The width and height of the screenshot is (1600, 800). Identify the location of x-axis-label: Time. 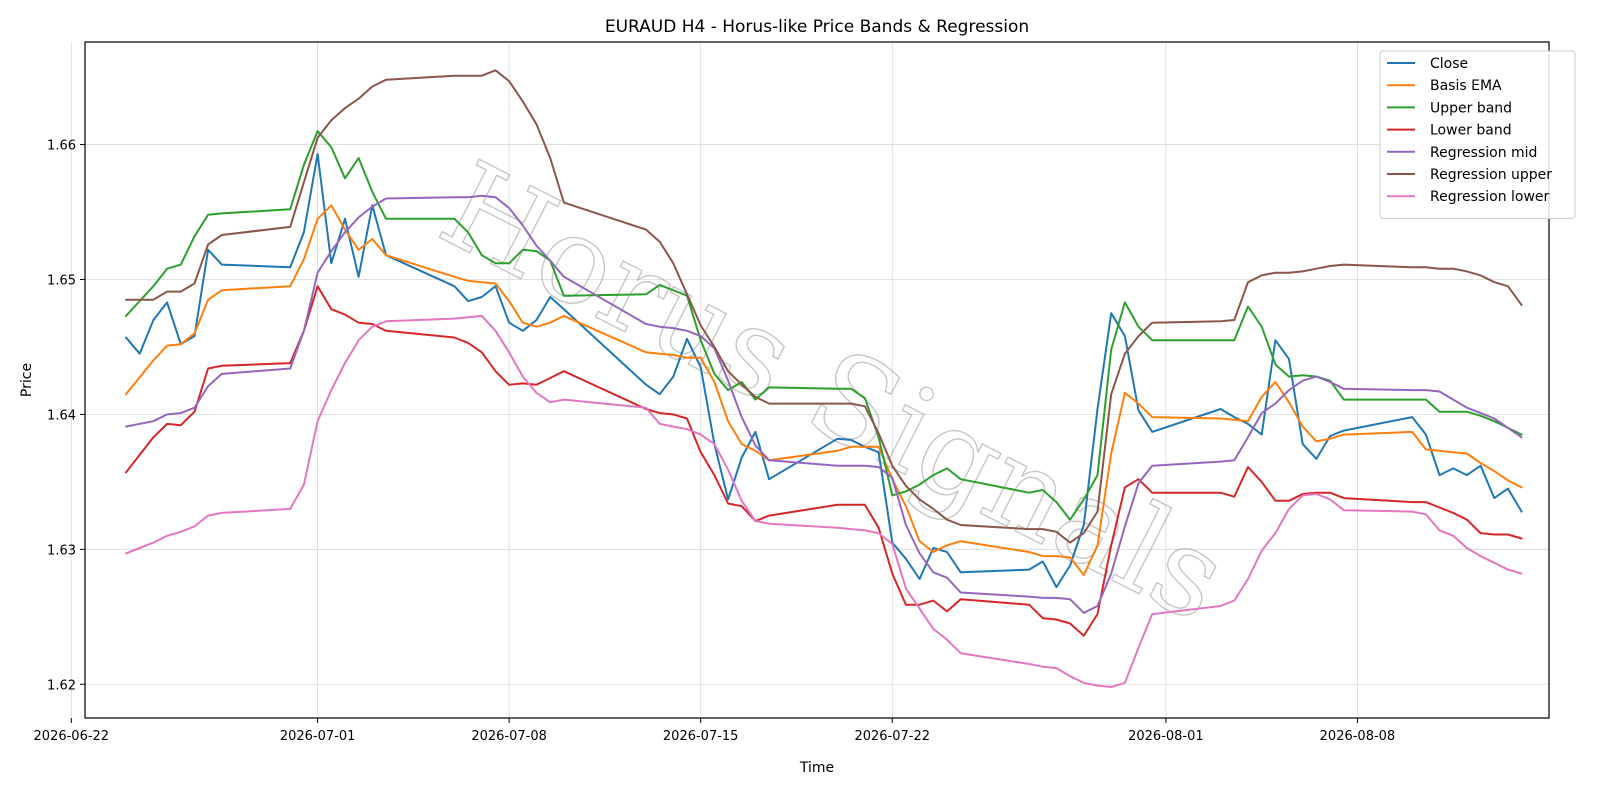
(816, 768).